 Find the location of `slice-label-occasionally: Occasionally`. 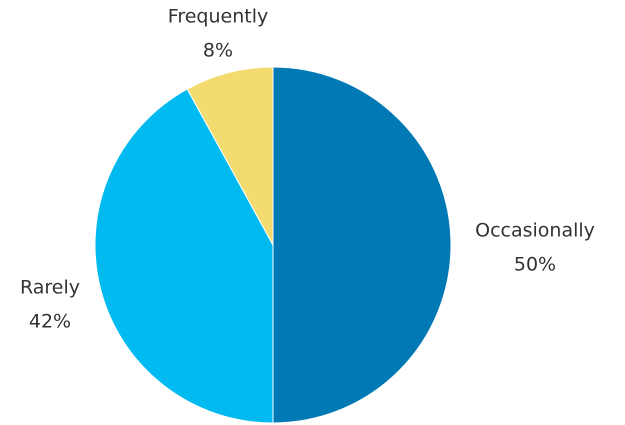

slice-label-occasionally: Occasionally is located at coordinates (535, 231).